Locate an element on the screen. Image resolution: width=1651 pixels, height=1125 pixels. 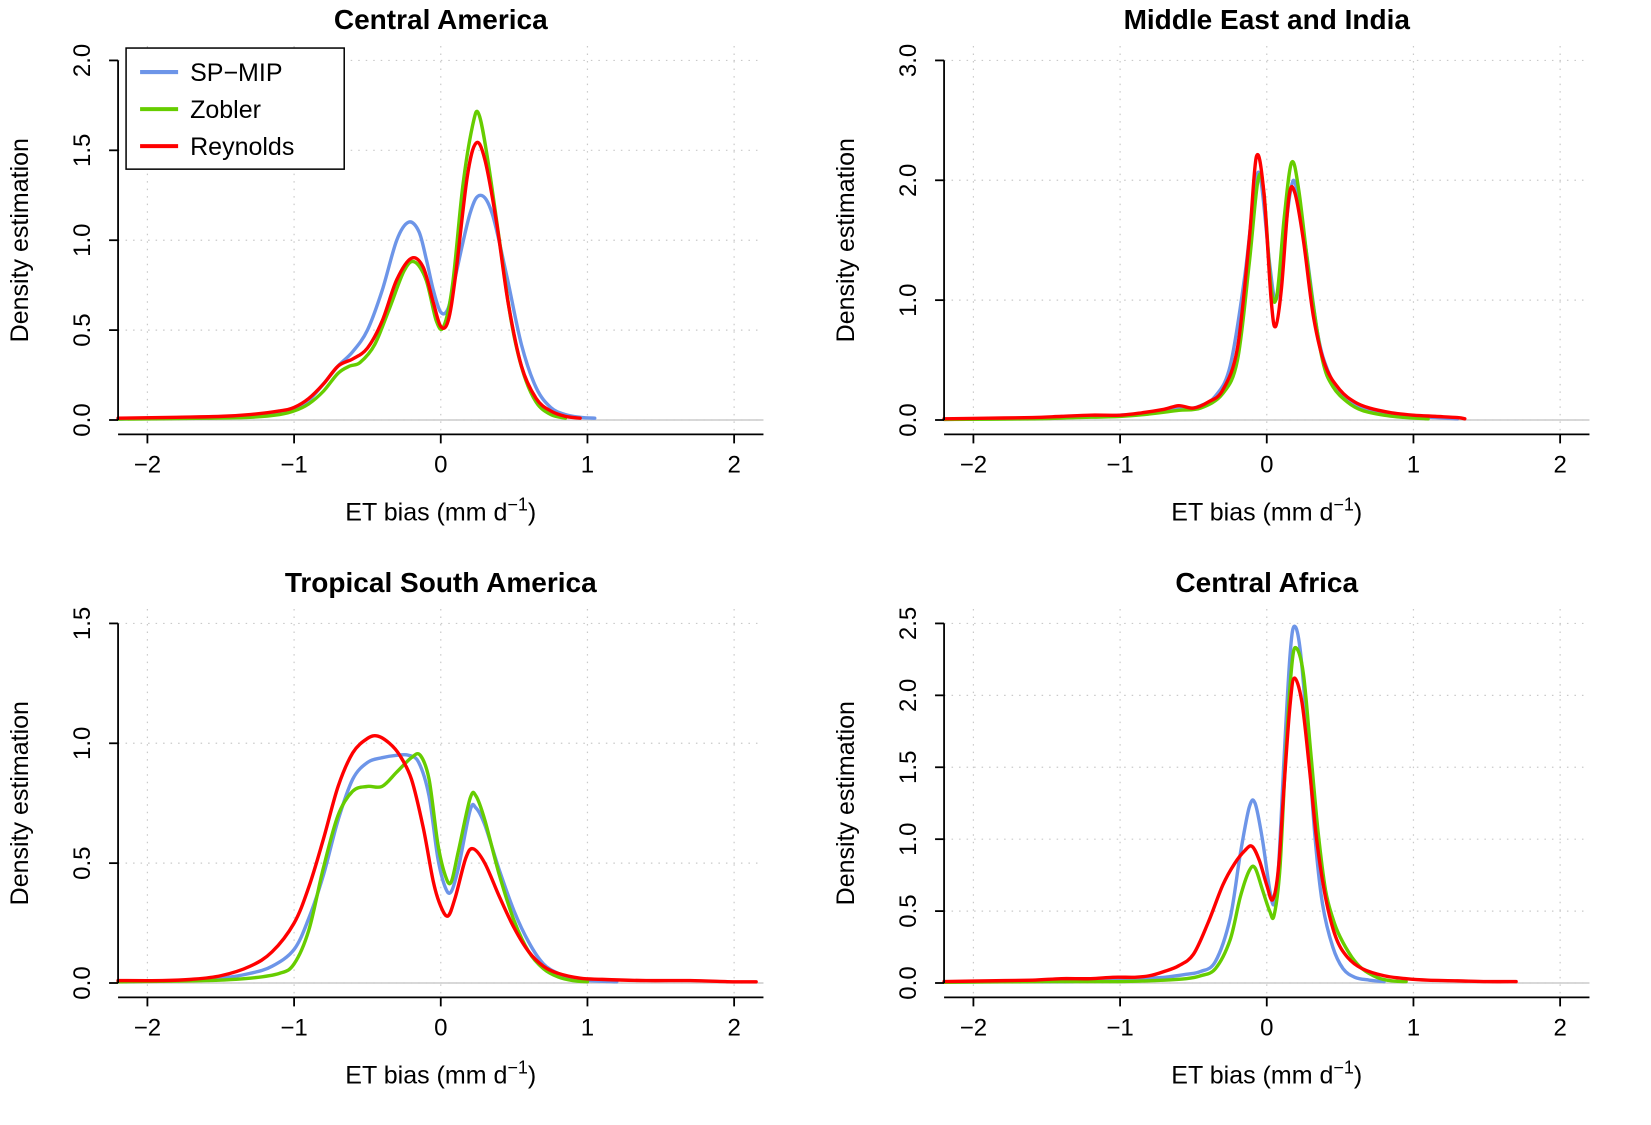
legend-label-zobler: Zobler is located at coordinates (225, 110).